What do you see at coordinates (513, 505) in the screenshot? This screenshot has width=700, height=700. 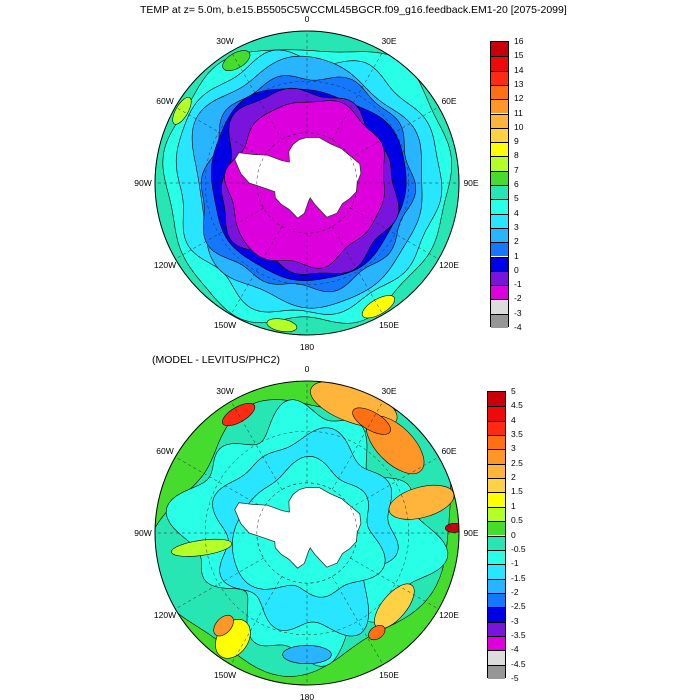 I see `colorbar-label: 1` at bounding box center [513, 505].